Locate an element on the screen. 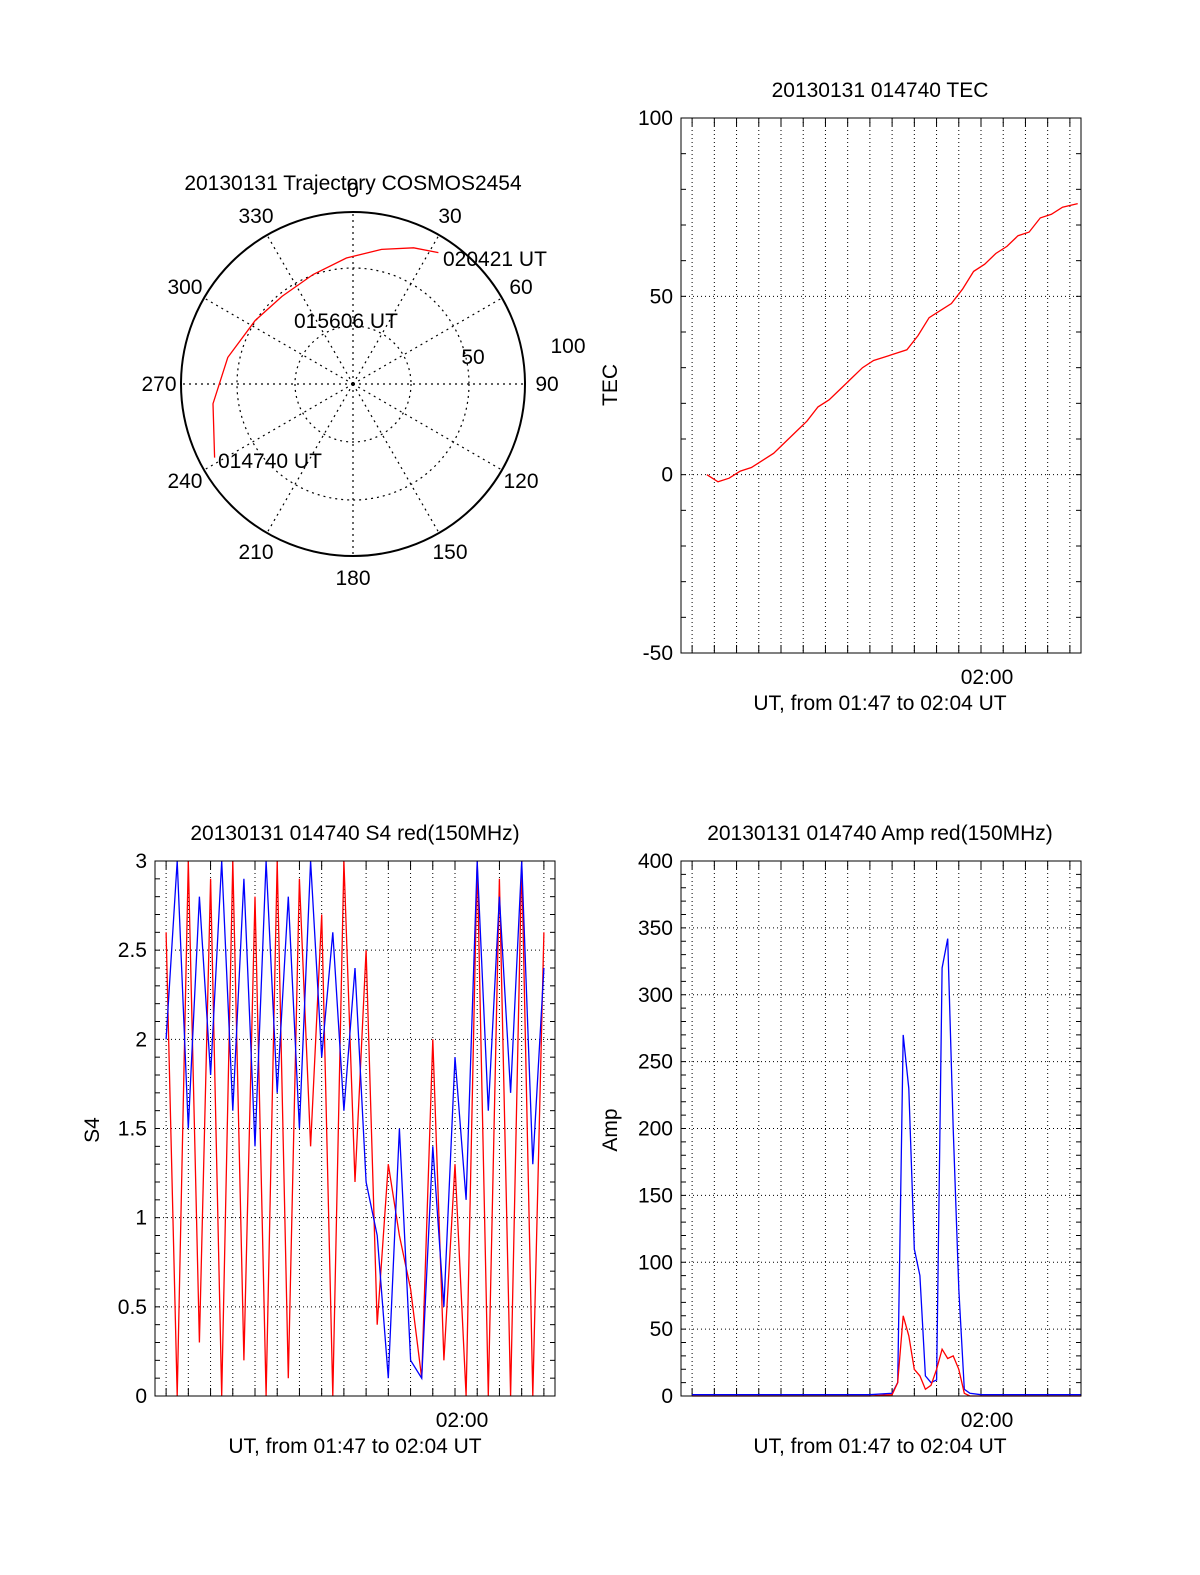 This screenshot has height=1575, width=1200. s4-series is located at coordinates (355, 1128).